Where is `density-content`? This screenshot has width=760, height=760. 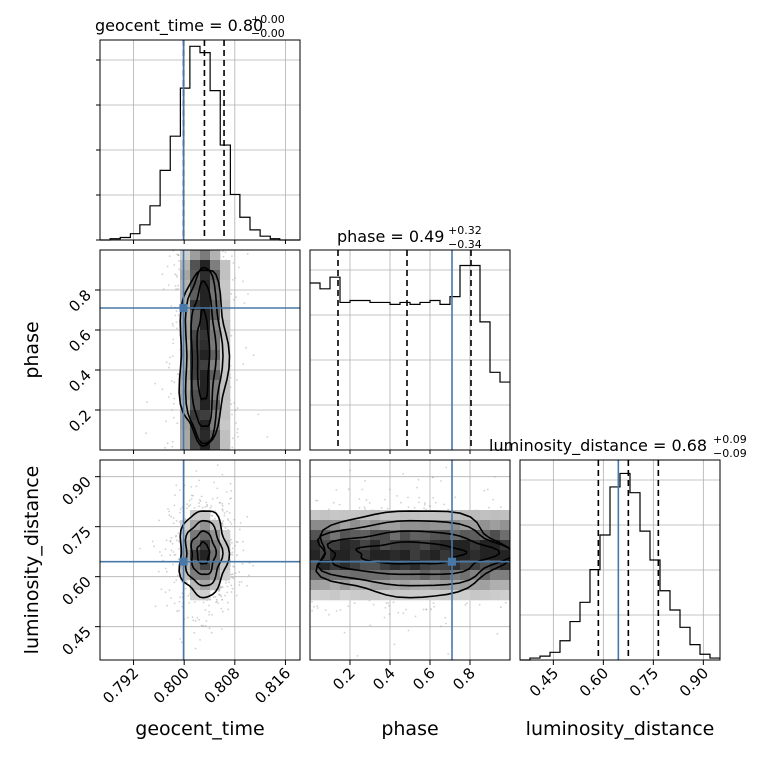
density-content is located at coordinates (410, 560).